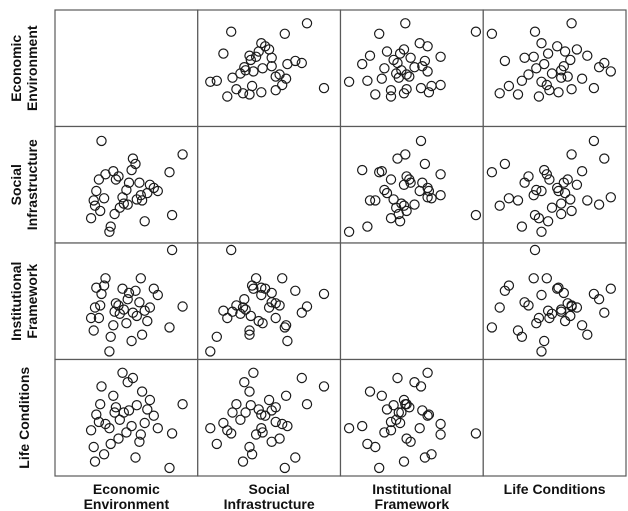 The height and width of the screenshot is (511, 628). What do you see at coordinates (554, 184) in the screenshot?
I see `cell-social-vs-life` at bounding box center [554, 184].